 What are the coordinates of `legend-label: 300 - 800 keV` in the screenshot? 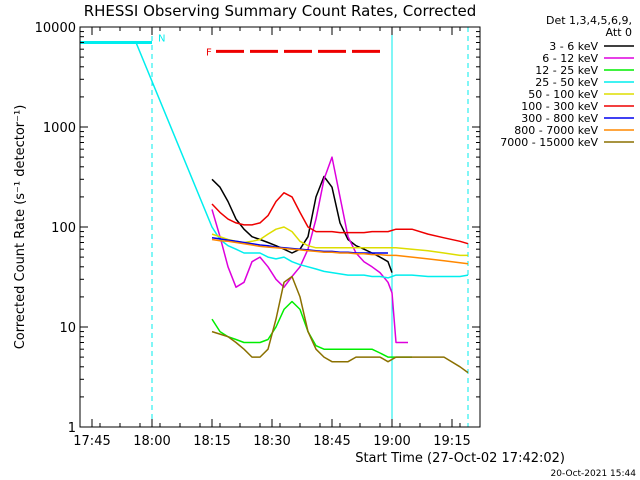 It's located at (559, 118).